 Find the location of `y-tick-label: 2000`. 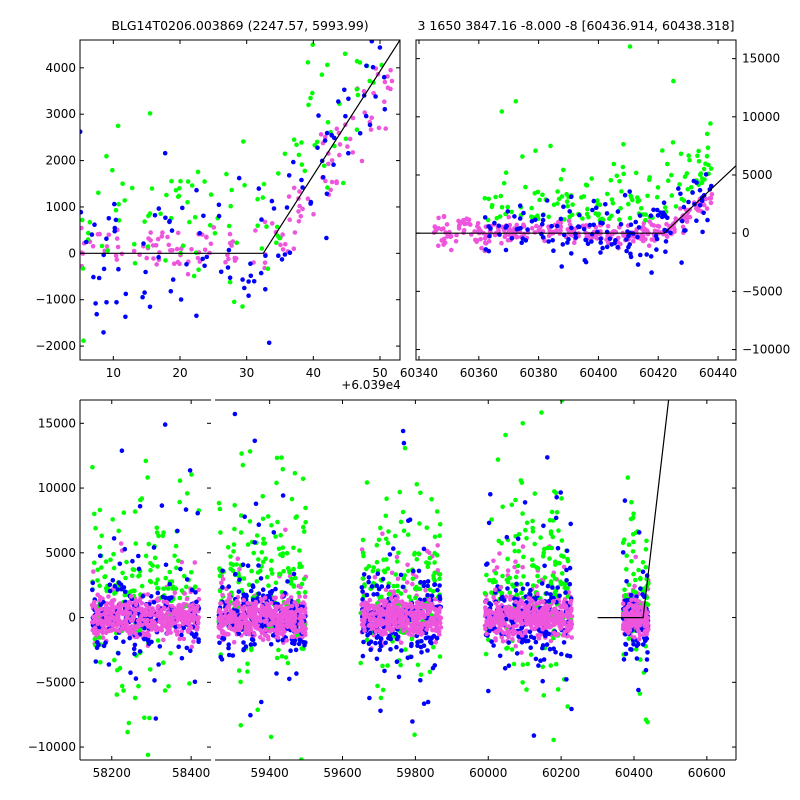

y-tick-label: 2000 is located at coordinates (60, 161).